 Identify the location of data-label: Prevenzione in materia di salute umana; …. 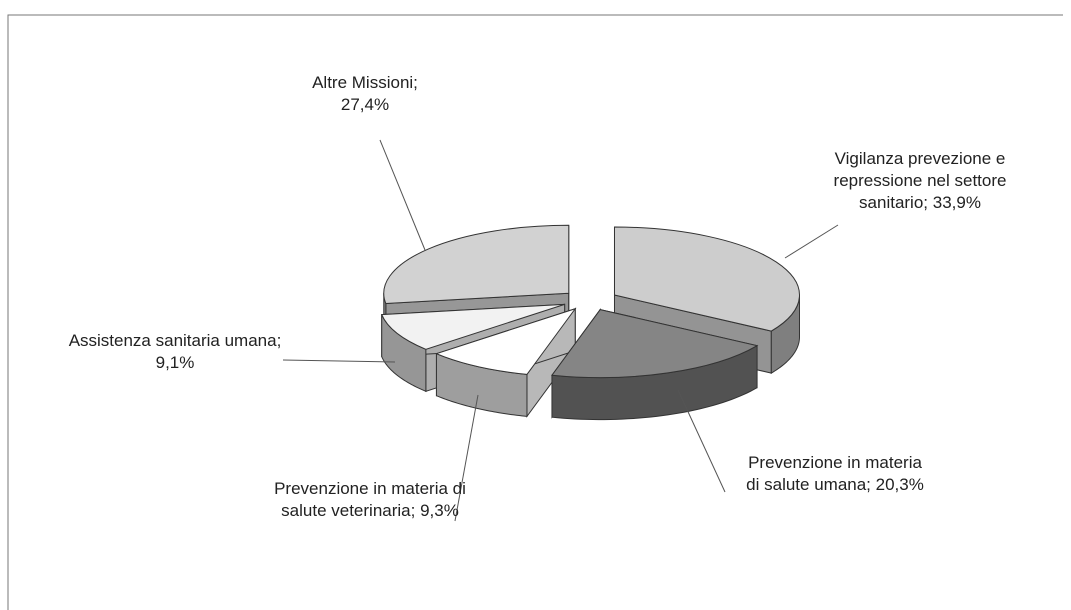
(835, 474).